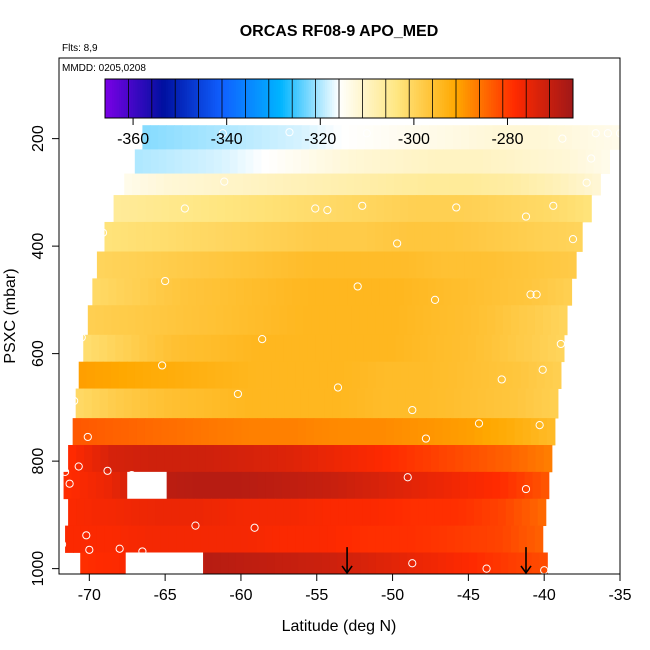 The height and width of the screenshot is (650, 650). Describe the element at coordinates (38, 246) in the screenshot. I see `y-tick-label: 400` at that location.